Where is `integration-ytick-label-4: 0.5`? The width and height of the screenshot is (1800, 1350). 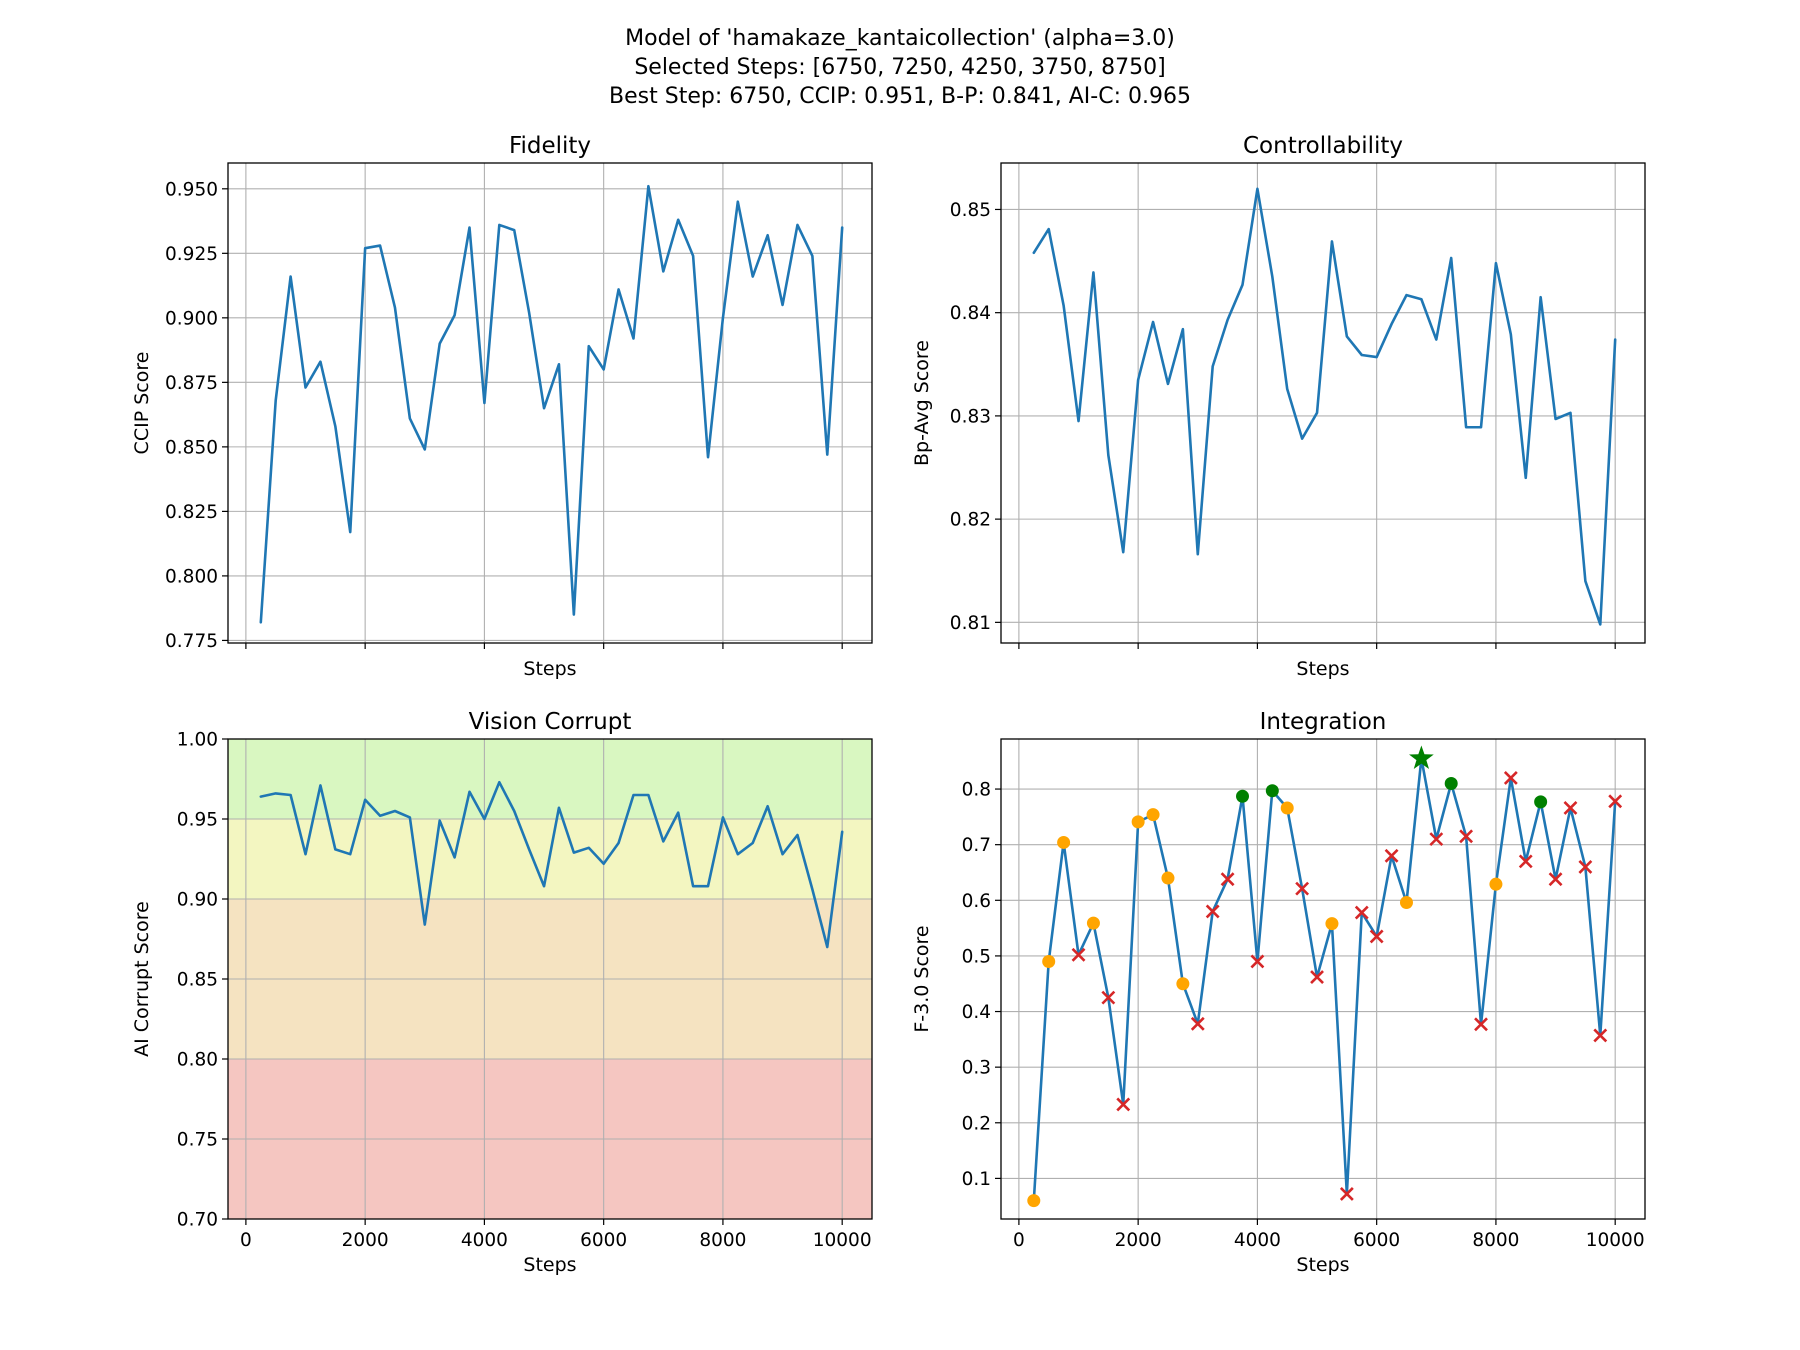 integration-ytick-label-4: 0.5 is located at coordinates (976, 956).